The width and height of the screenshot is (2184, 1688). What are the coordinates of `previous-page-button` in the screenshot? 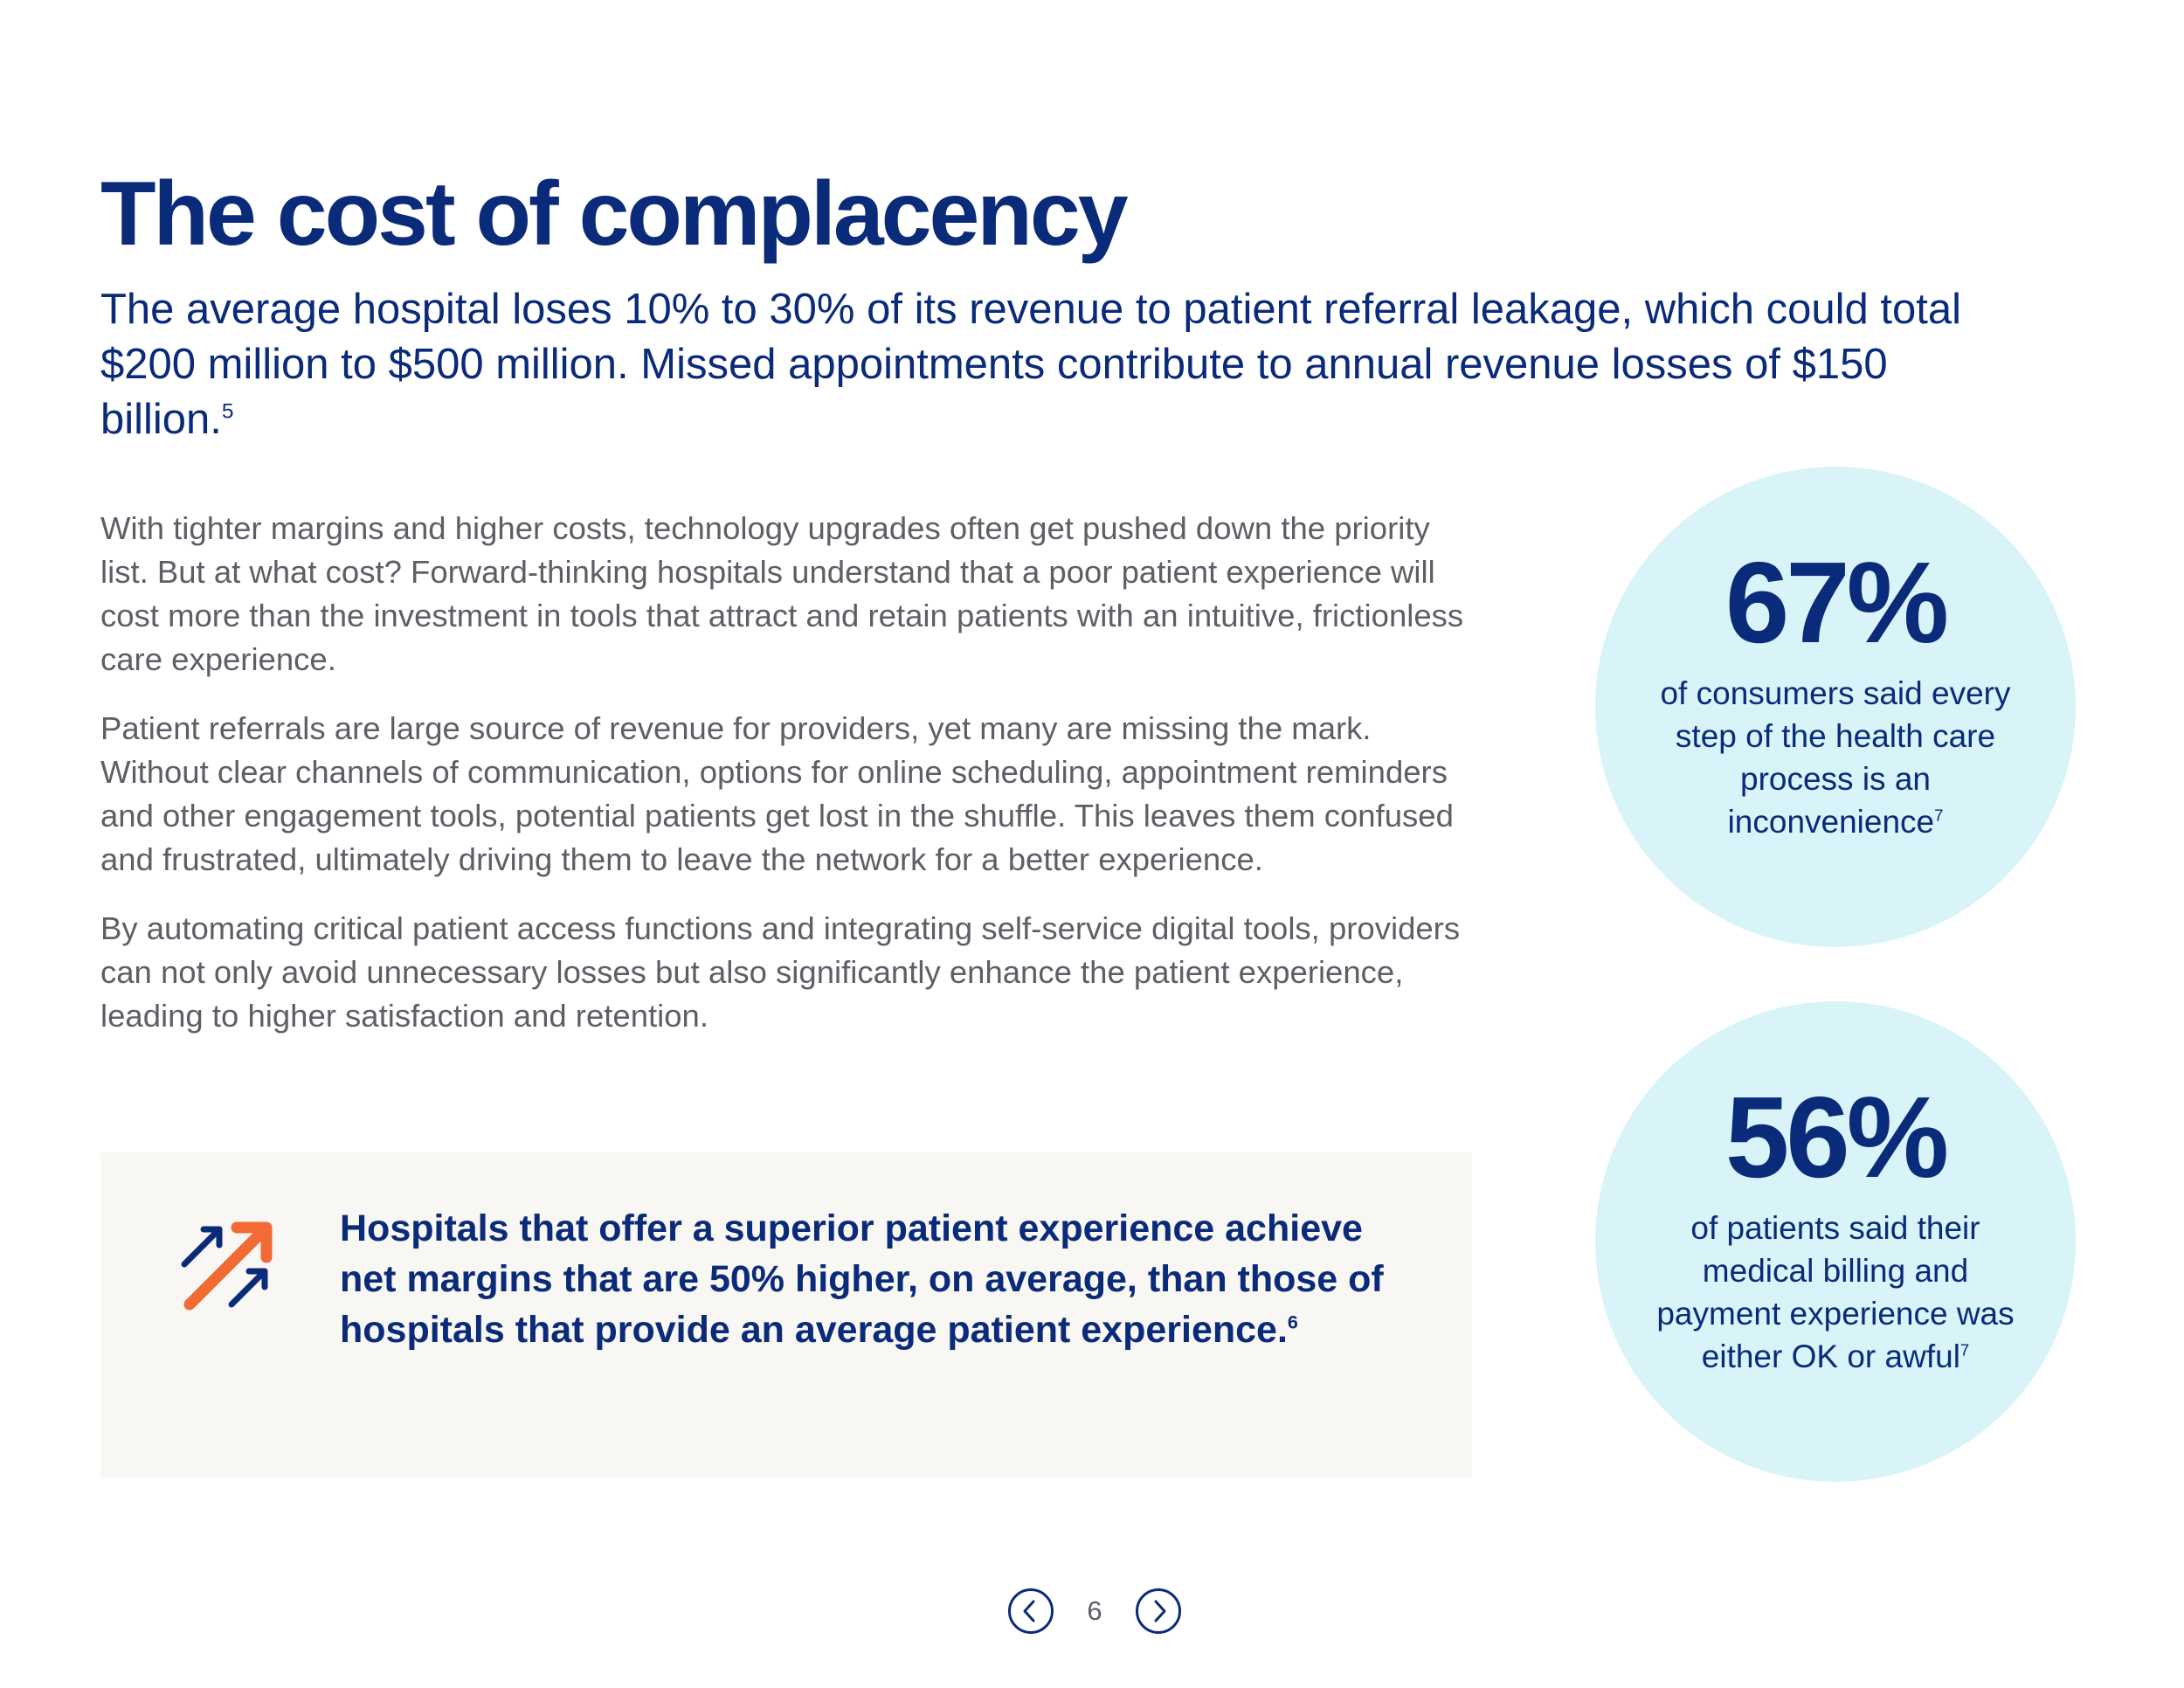 It's located at (1031, 1611).